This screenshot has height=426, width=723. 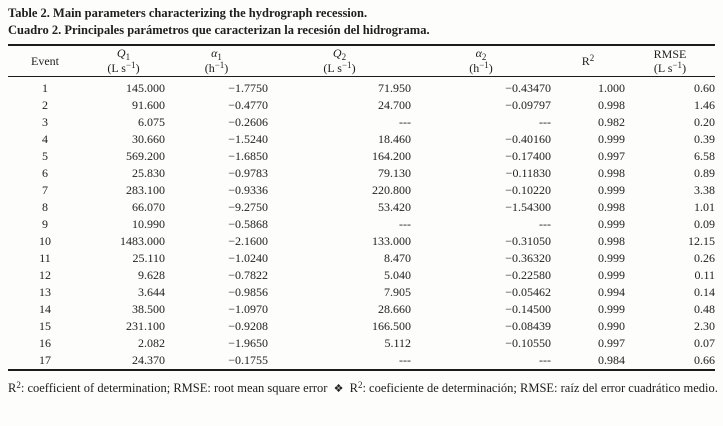 I want to click on value-cell: 0.990, so click(x=611, y=326).